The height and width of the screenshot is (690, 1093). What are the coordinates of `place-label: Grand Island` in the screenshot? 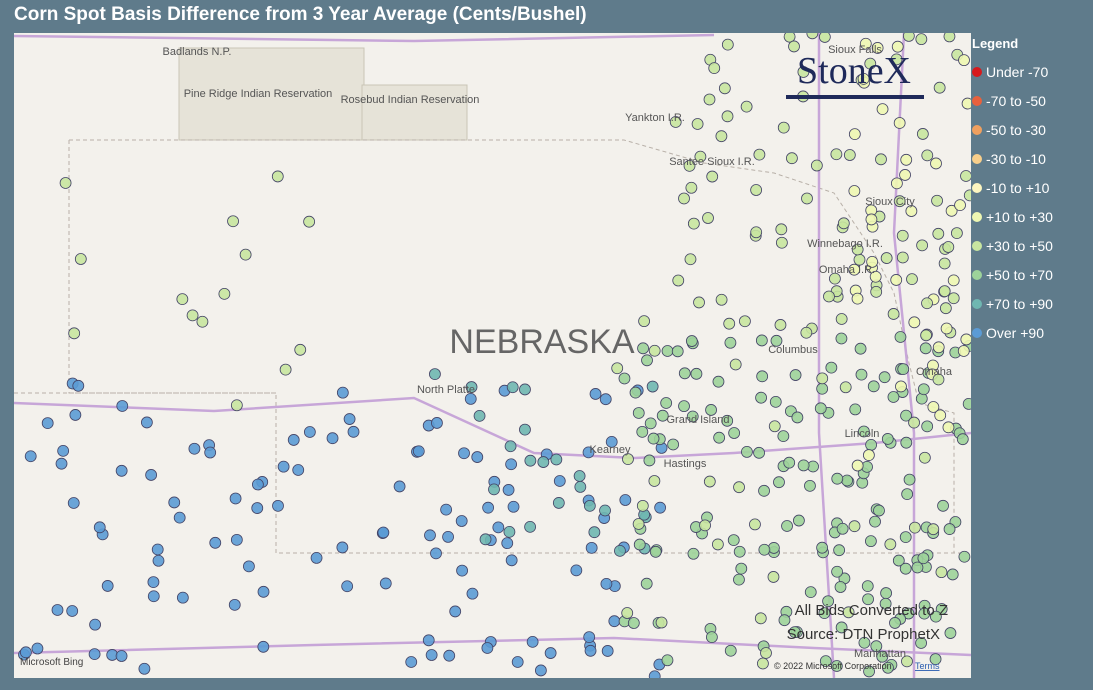 It's located at (698, 420).